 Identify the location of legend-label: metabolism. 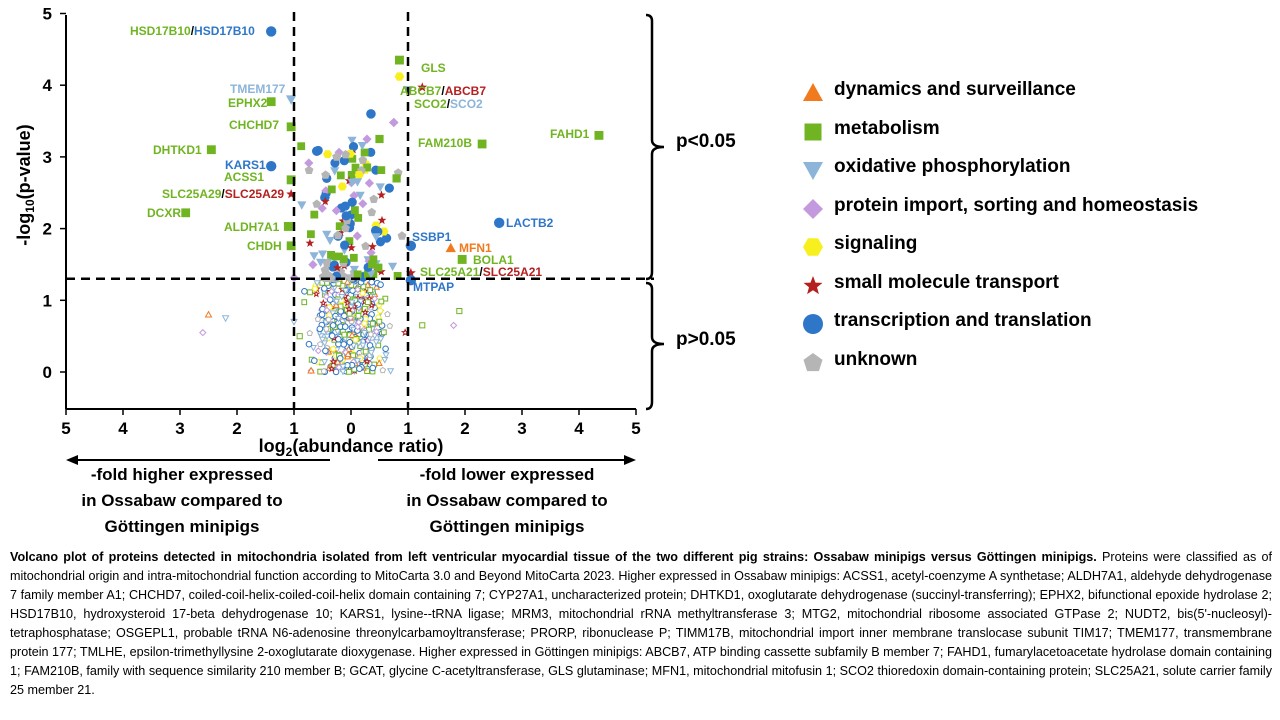
(887, 128).